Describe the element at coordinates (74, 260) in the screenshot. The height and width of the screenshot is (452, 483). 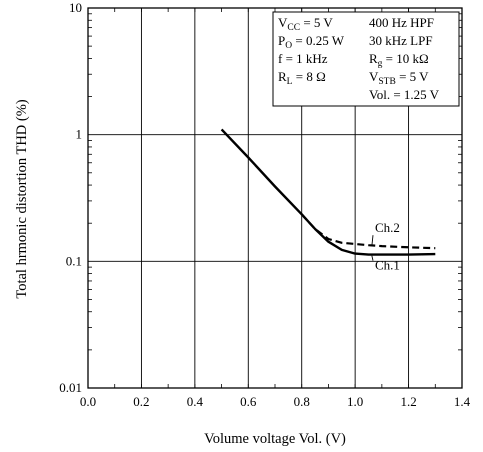
I see `y-tick-label: 0.1` at that location.